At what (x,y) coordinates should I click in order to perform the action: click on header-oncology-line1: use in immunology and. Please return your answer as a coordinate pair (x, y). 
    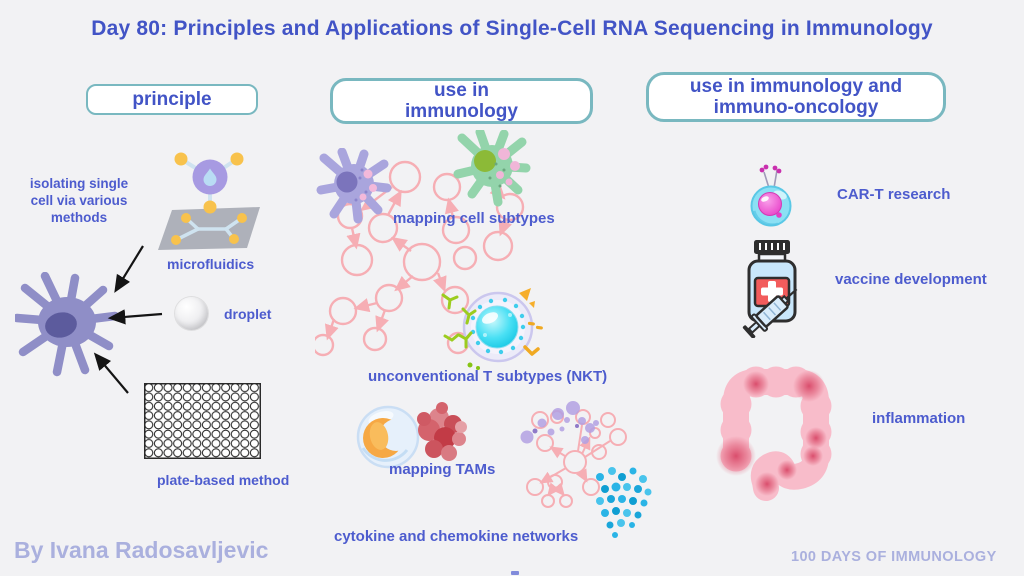
    Looking at the image, I should click on (796, 86).